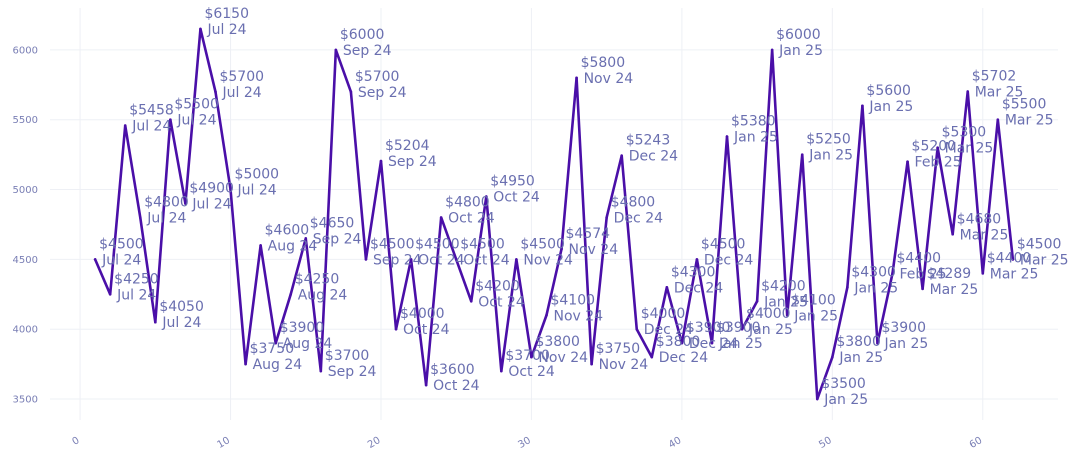 This screenshot has width=1075, height=462. I want to click on data-label-value: $3700, so click(527, 356).